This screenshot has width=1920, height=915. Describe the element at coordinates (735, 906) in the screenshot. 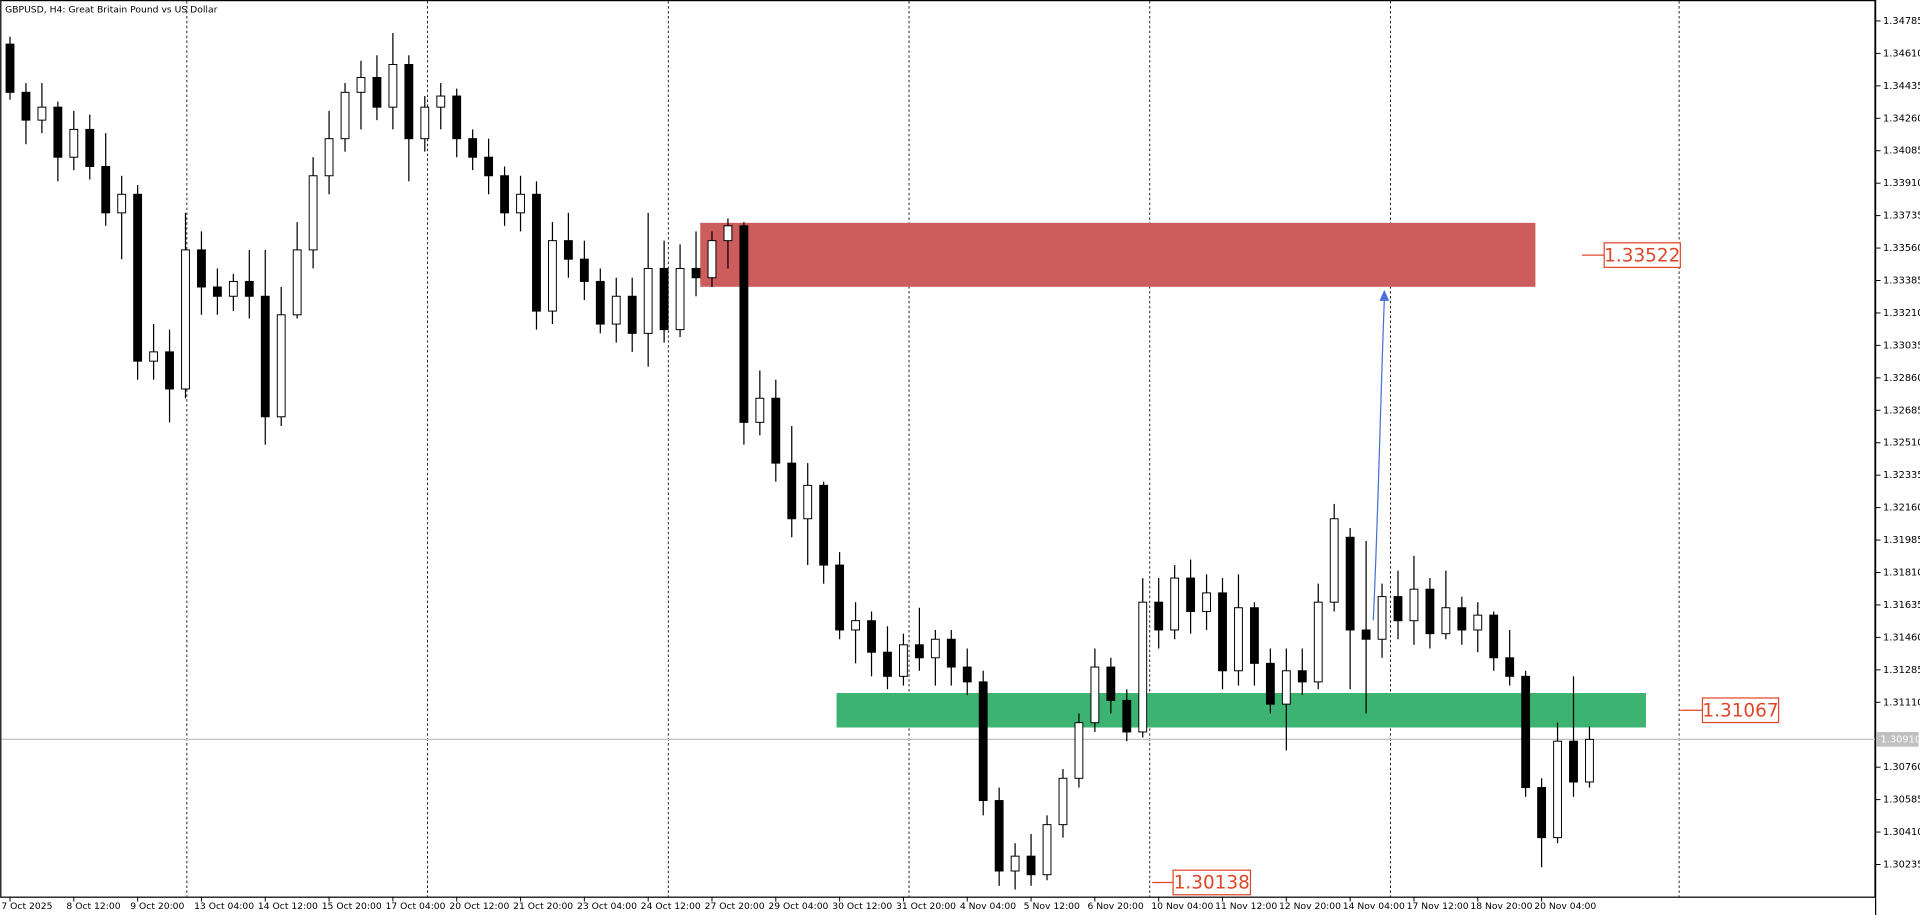

I see `x-tick-label: 27 Oct 20:00` at that location.